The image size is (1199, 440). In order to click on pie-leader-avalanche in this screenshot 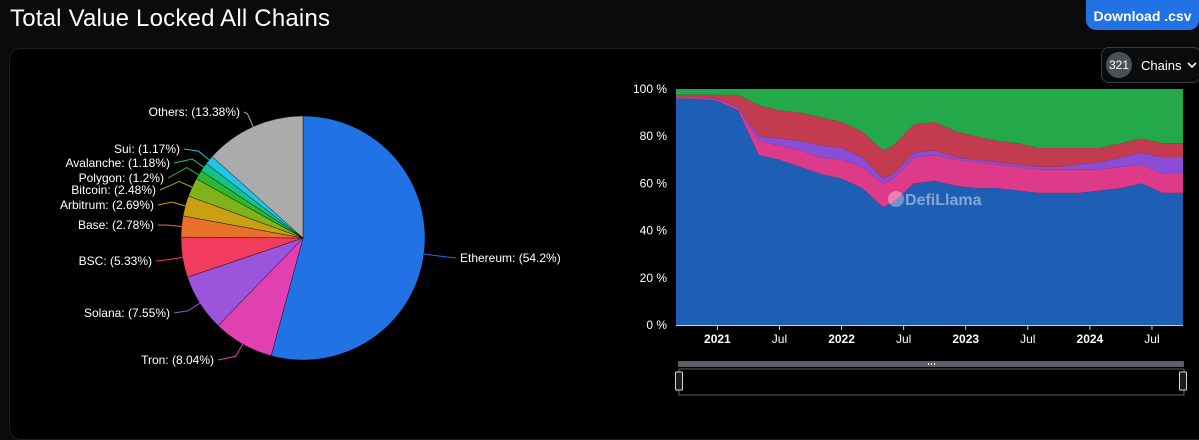, I will do `click(188, 163)`.